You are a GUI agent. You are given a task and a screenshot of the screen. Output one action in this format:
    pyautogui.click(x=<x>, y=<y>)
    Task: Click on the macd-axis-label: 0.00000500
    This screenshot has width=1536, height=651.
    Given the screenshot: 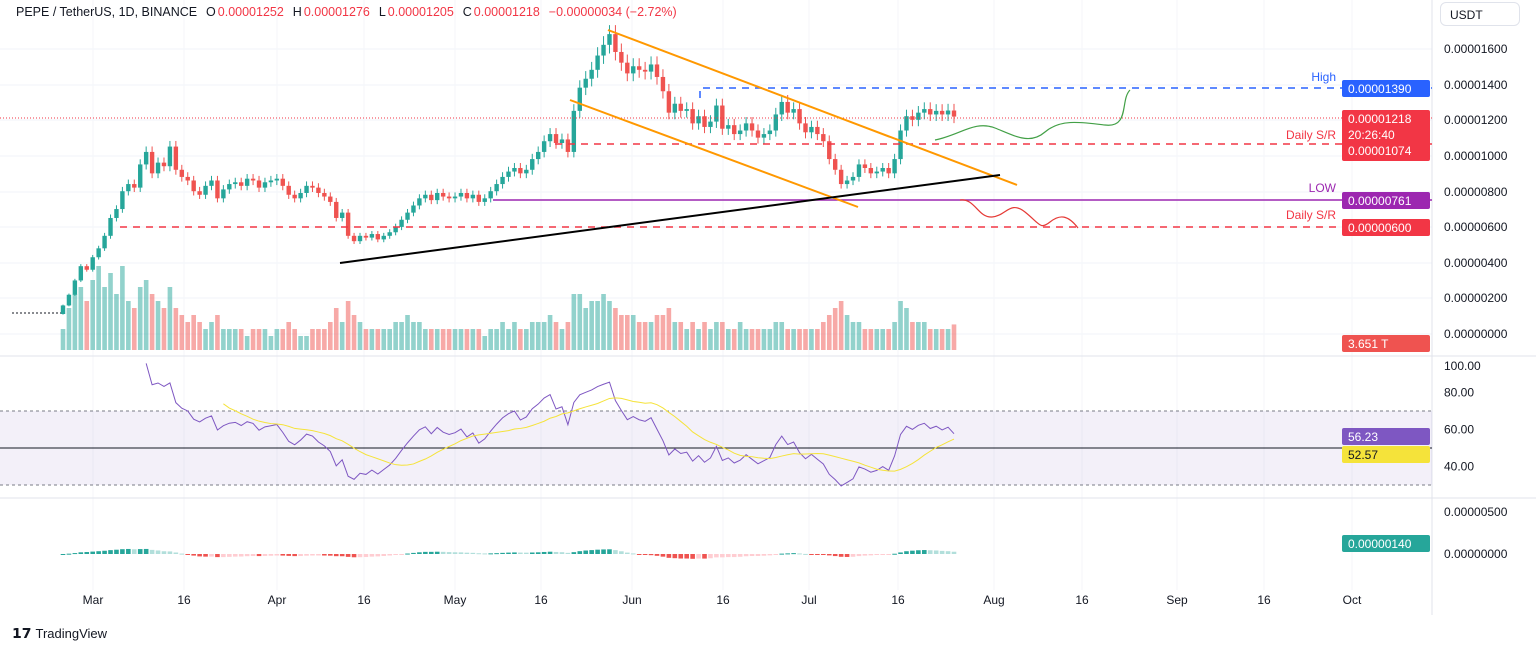 What is the action you would take?
    pyautogui.click(x=1476, y=512)
    